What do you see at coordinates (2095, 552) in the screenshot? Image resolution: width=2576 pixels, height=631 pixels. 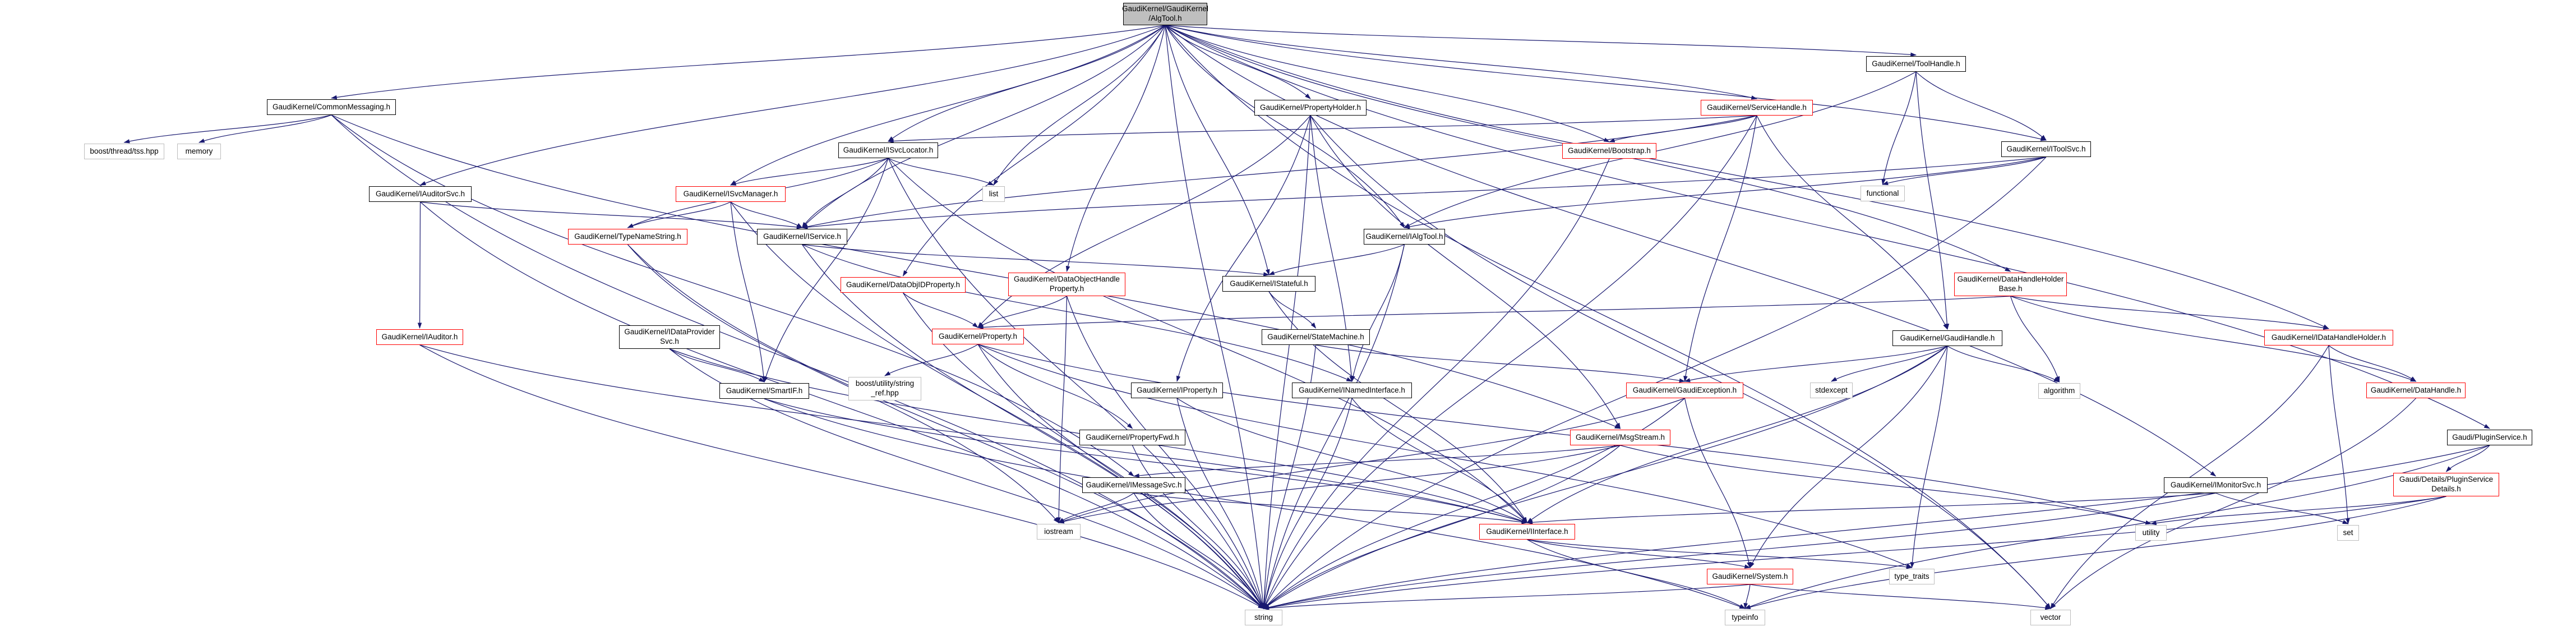 I see `include-edge-pluginservicedetails-to-typeinfo` at bounding box center [2095, 552].